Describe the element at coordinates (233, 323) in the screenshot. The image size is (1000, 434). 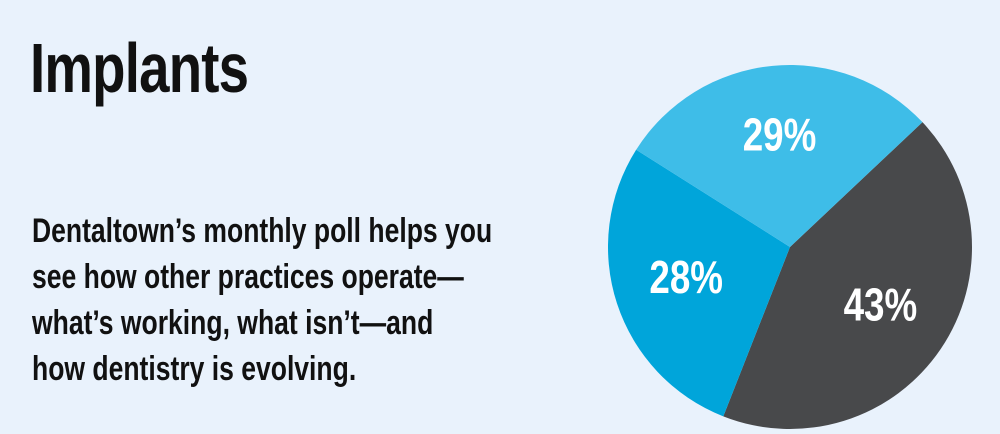
I see `description-line: what’s working, what isn’t—and` at that location.